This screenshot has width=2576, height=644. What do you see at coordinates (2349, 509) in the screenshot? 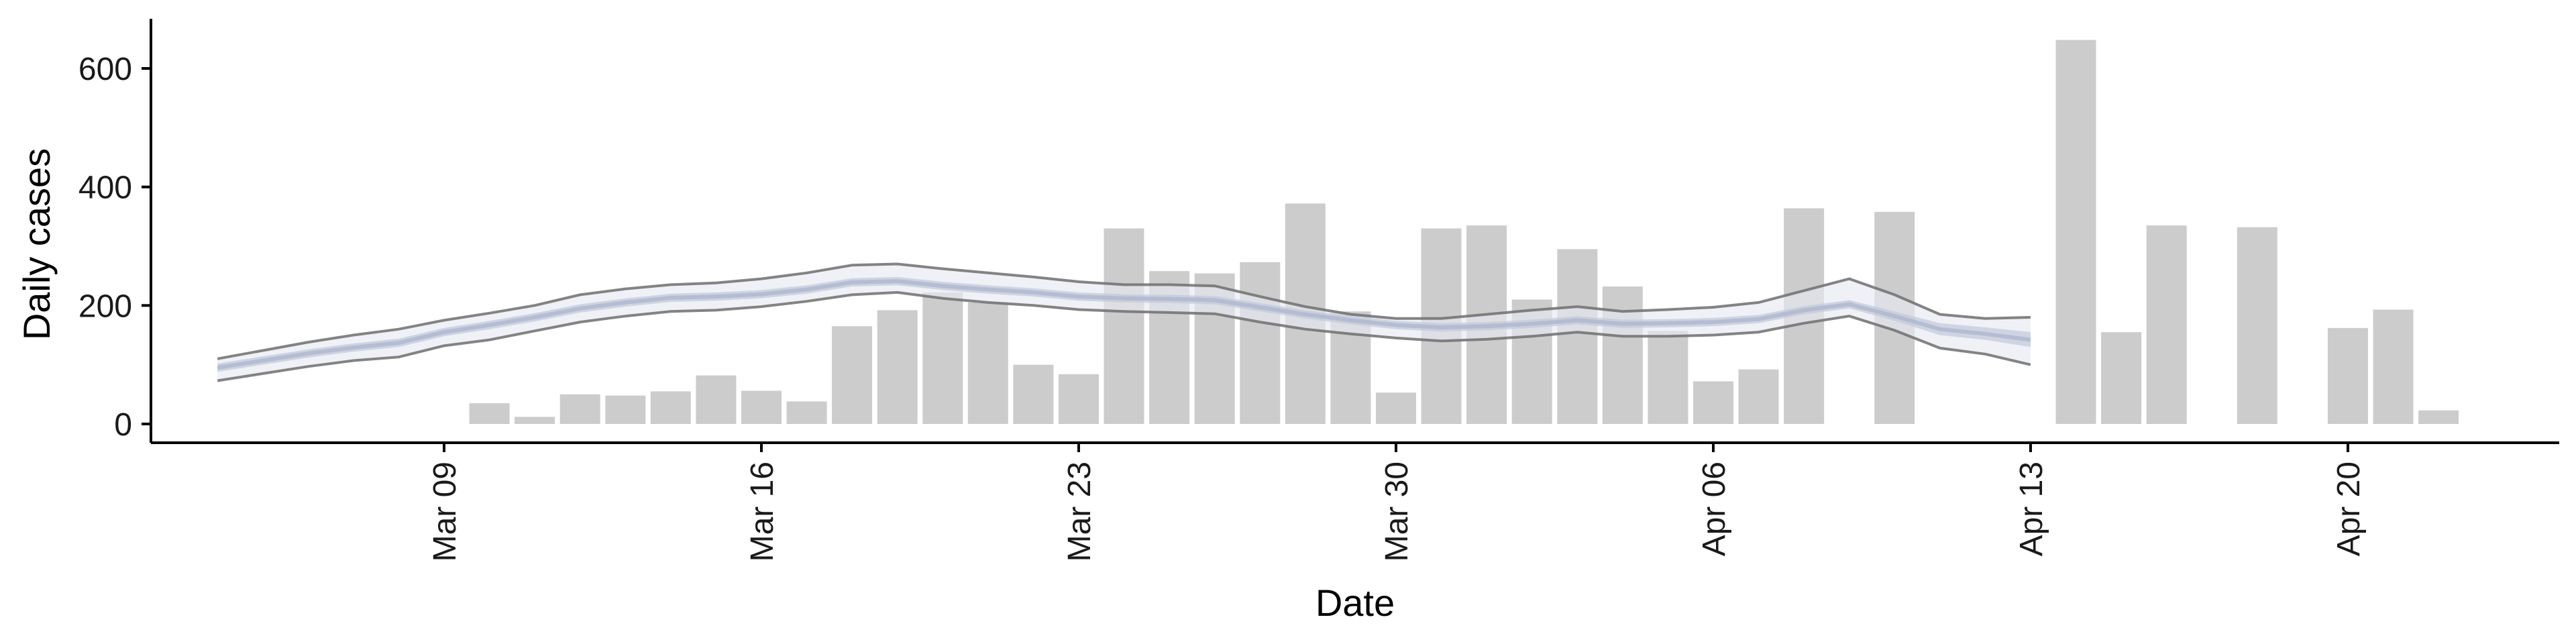
I see `x-tick-label-2020-04-20: Apr 20` at bounding box center [2349, 509].